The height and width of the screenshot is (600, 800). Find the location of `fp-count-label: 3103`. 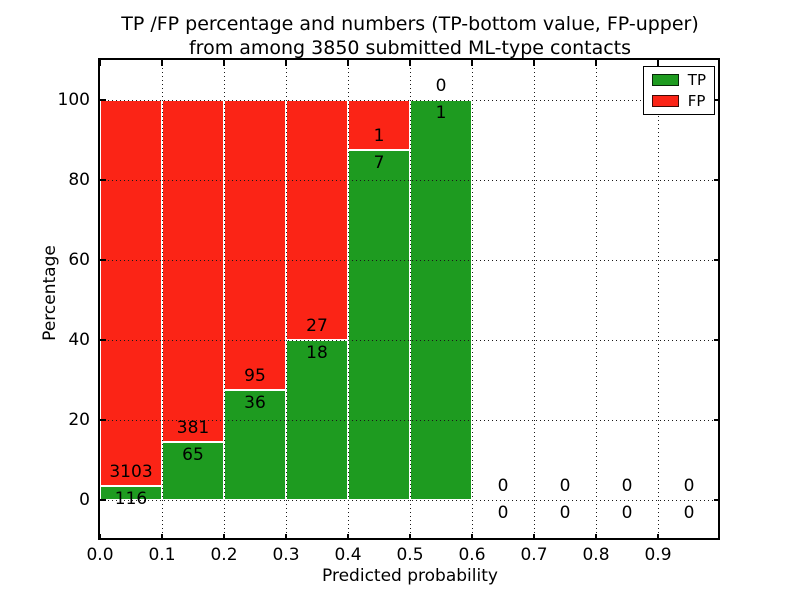

fp-count-label: 3103 is located at coordinates (131, 471).